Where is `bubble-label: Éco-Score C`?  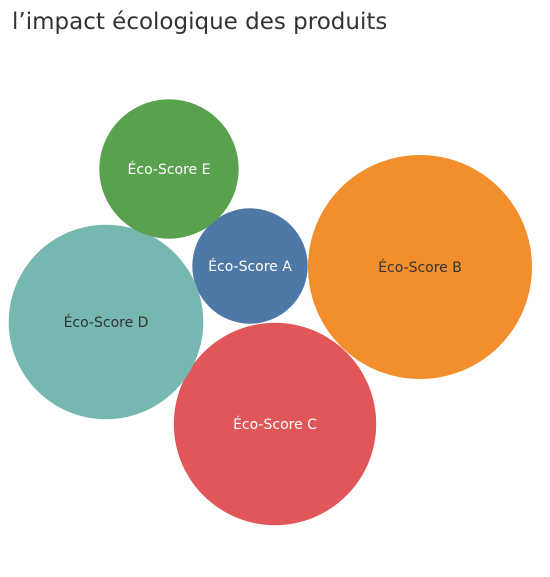
bubble-label: Éco-Score C is located at coordinates (275, 424).